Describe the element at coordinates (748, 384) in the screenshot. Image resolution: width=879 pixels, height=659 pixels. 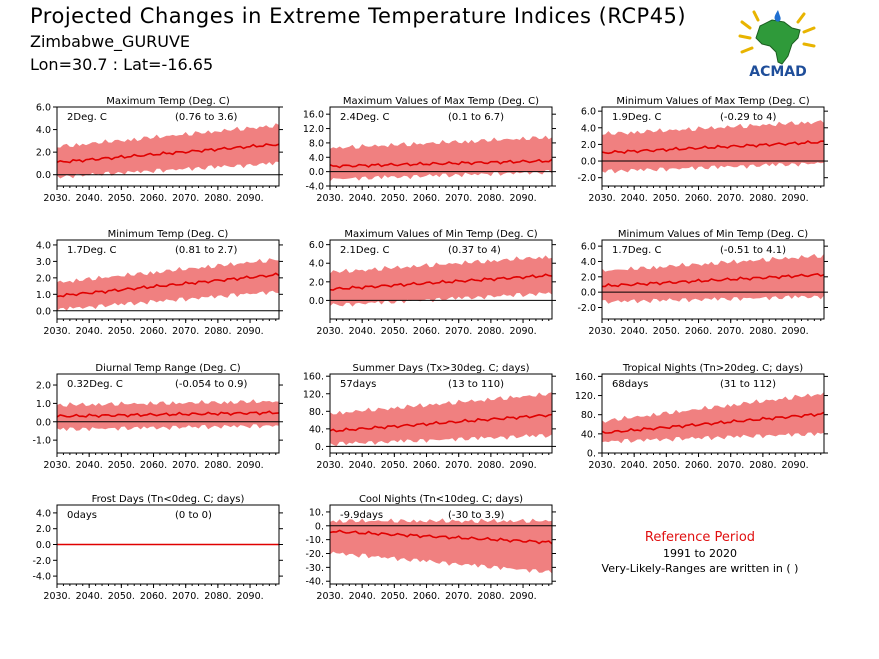
I see `range-label: (31 to 112)` at that location.